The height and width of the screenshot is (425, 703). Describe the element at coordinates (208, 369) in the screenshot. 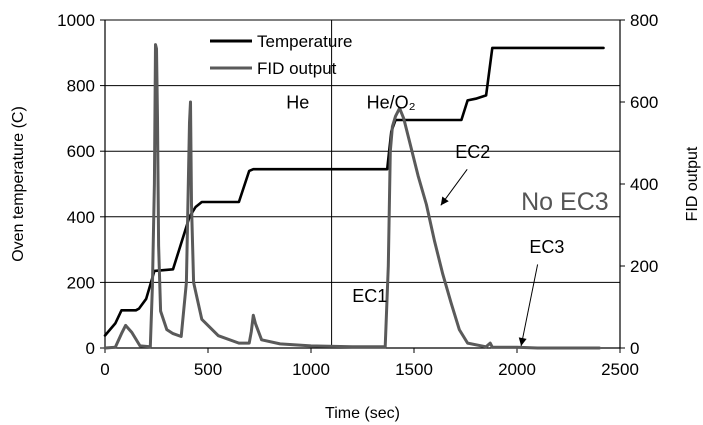

I see `x-tick-label-1: 500` at that location.